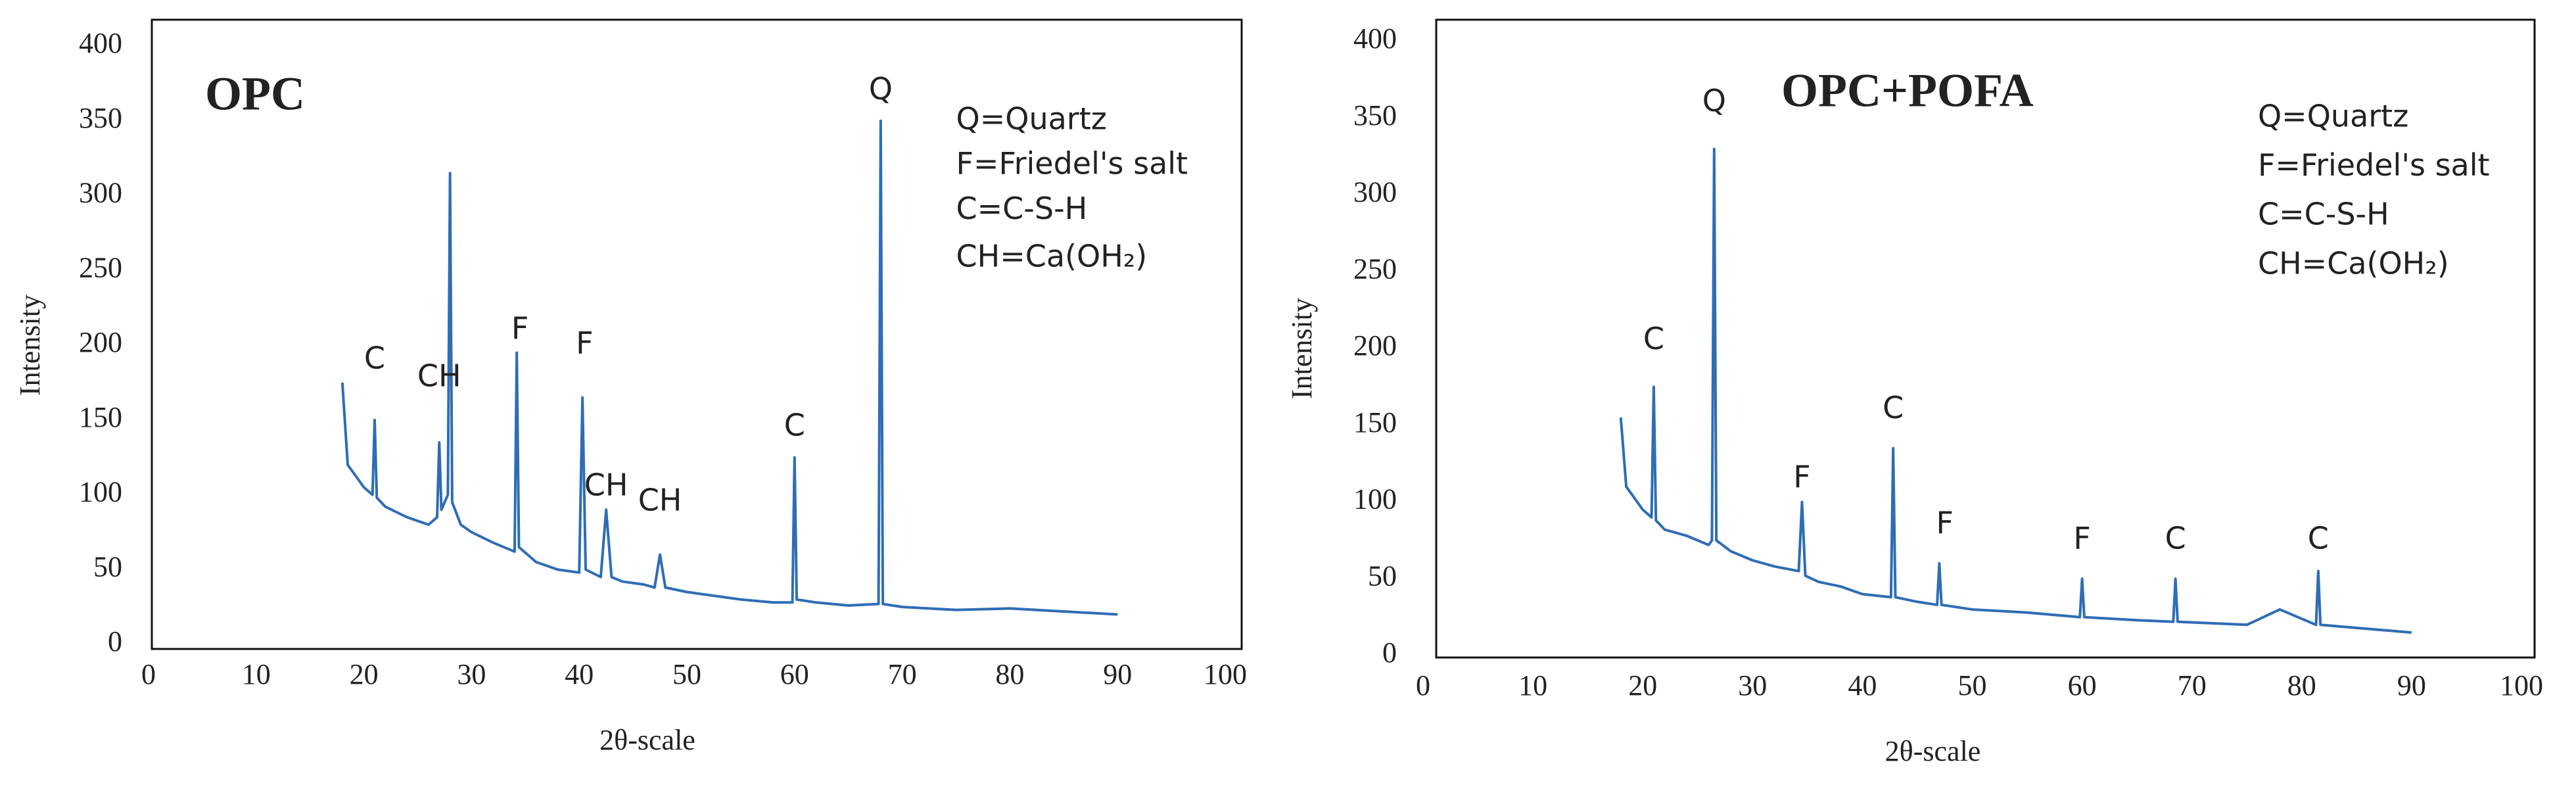 The height and width of the screenshot is (789, 2576). Describe the element at coordinates (255, 94) in the screenshot. I see `chart-title: OPC` at that location.